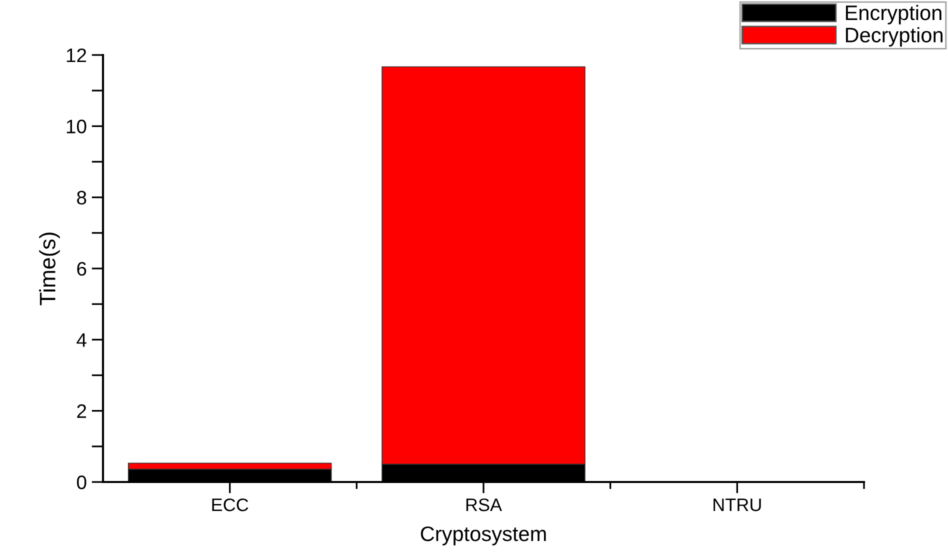 Image resolution: width=948 pixels, height=558 pixels. I want to click on x-tick-label: RSA, so click(484, 505).